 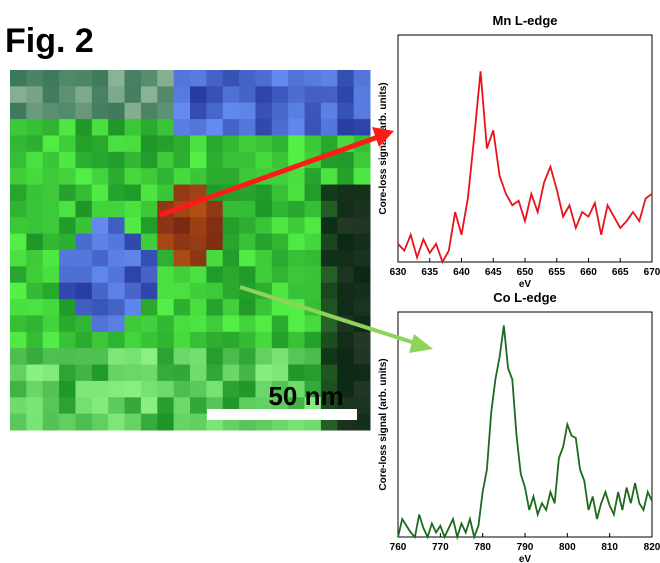 What do you see at coordinates (588, 272) in the screenshot?
I see `x-tick-label: 660` at bounding box center [588, 272].